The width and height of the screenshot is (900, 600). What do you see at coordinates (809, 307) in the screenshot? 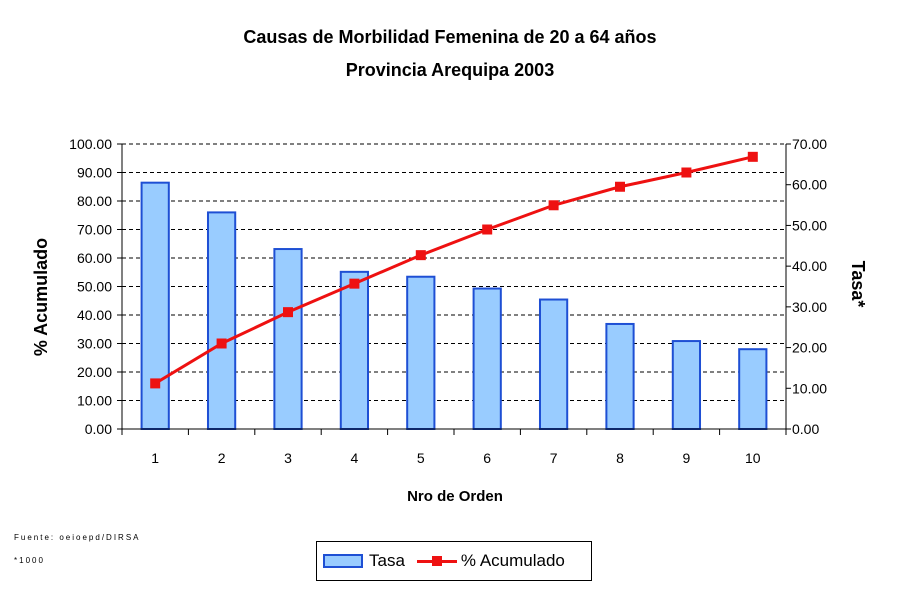
I see `y-right-tick-label: 30.00` at bounding box center [809, 307].